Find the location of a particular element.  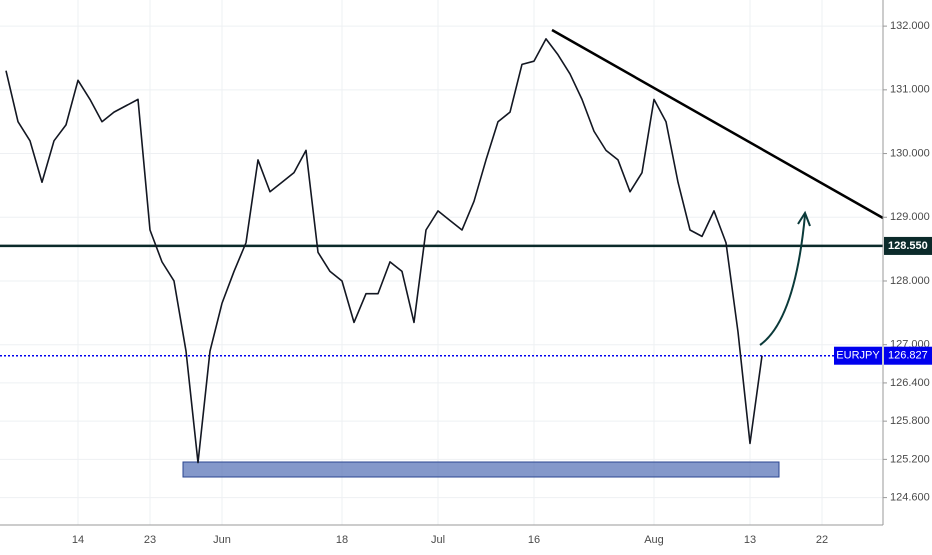

y-tick-label: 125.200 is located at coordinates (910, 459).